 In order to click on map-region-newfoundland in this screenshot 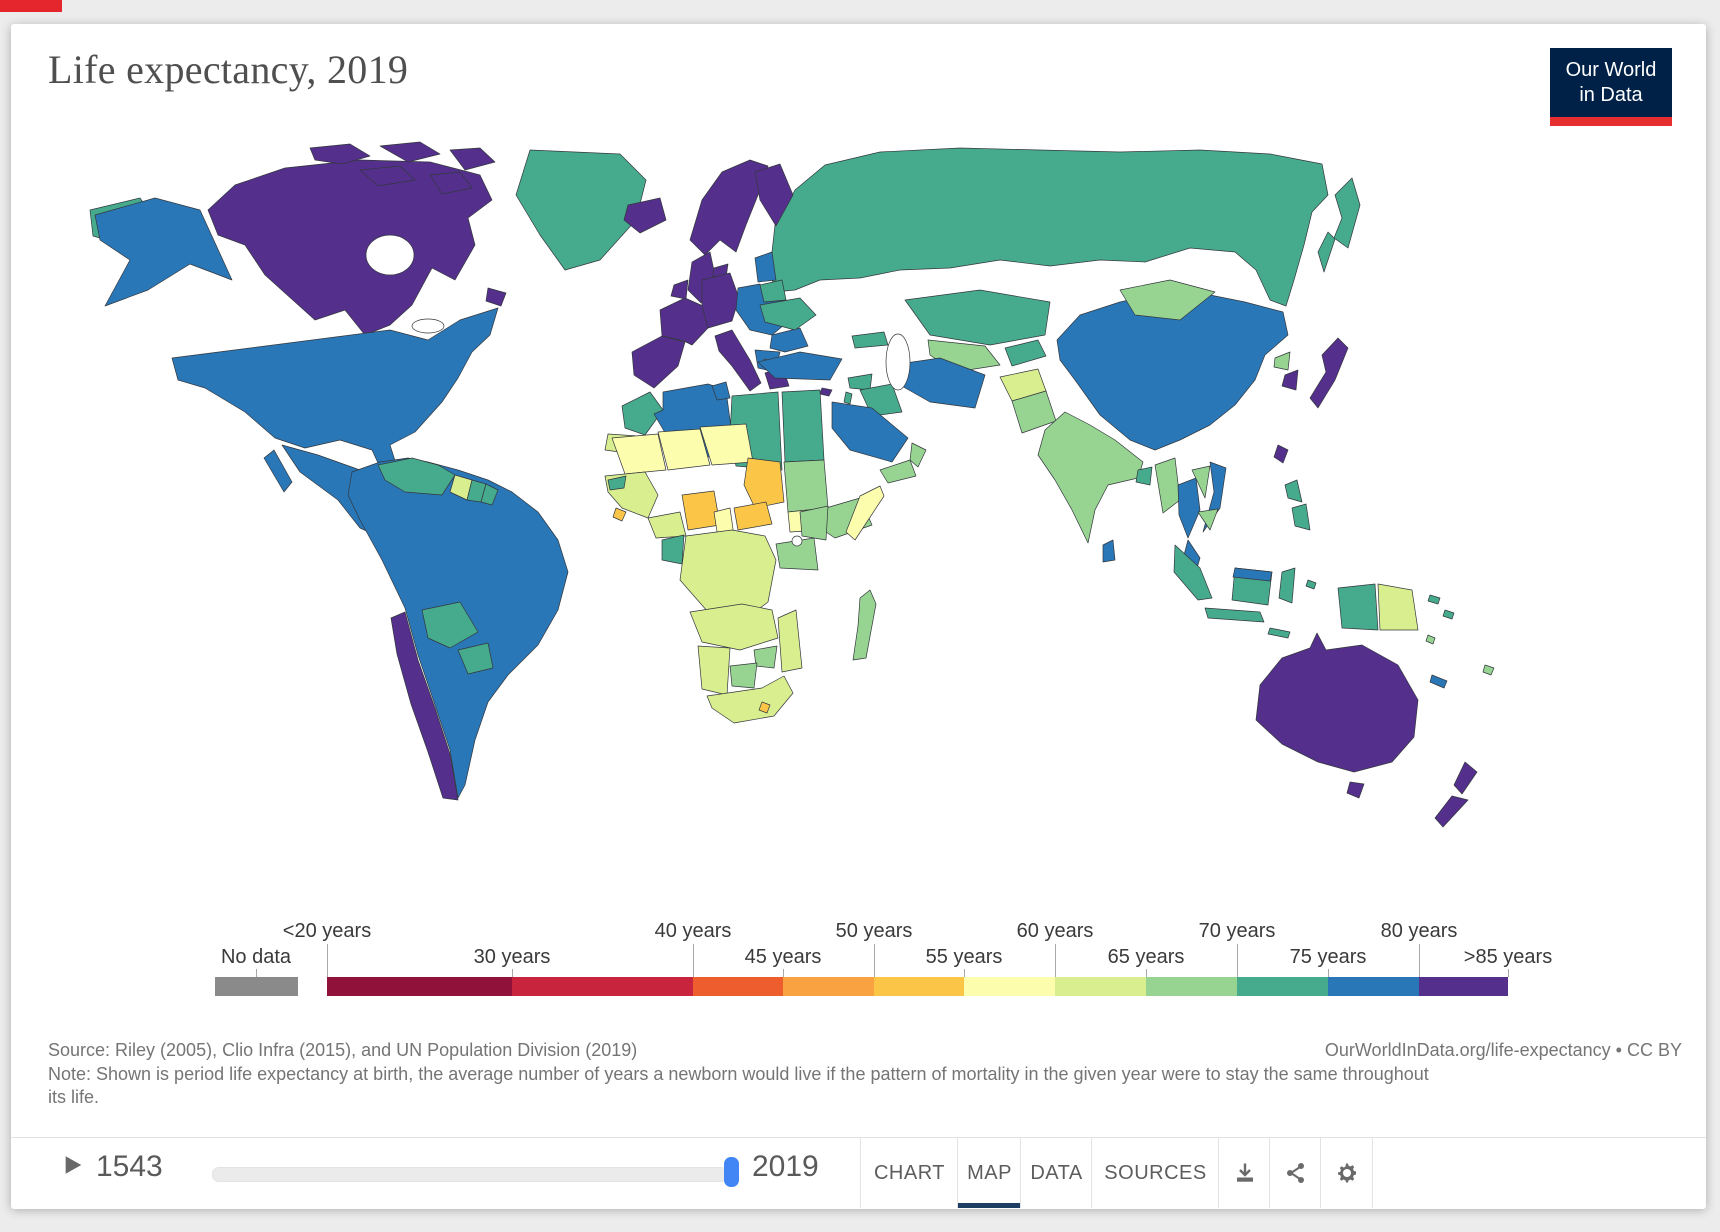, I will do `click(496, 297)`.